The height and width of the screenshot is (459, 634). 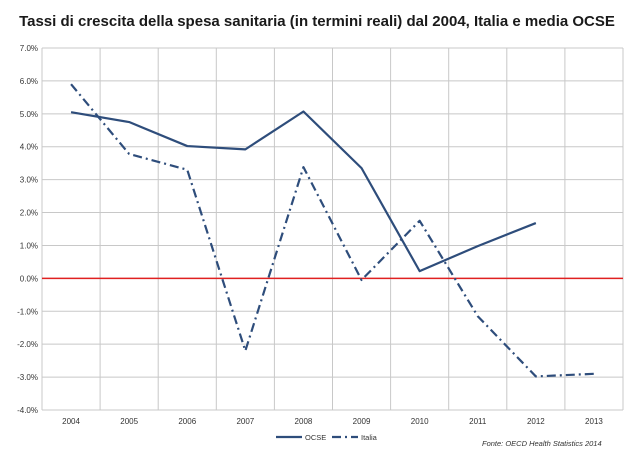 What do you see at coordinates (29, 213) in the screenshot?
I see `y-tick-label: 2.0%` at bounding box center [29, 213].